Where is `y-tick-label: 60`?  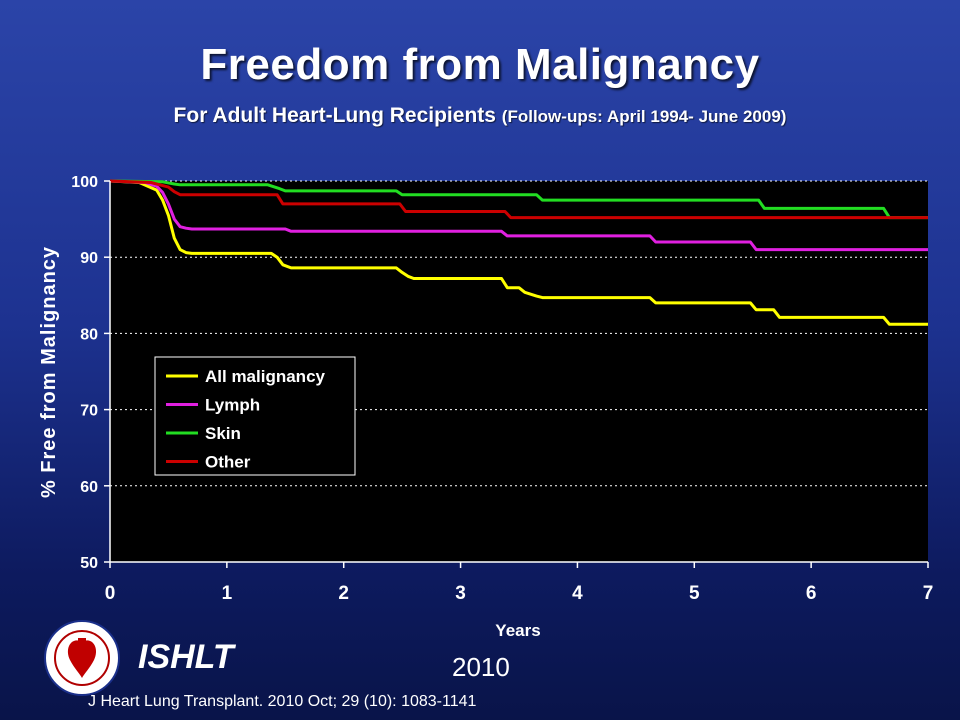
y-tick-label: 60 is located at coordinates (89, 487).